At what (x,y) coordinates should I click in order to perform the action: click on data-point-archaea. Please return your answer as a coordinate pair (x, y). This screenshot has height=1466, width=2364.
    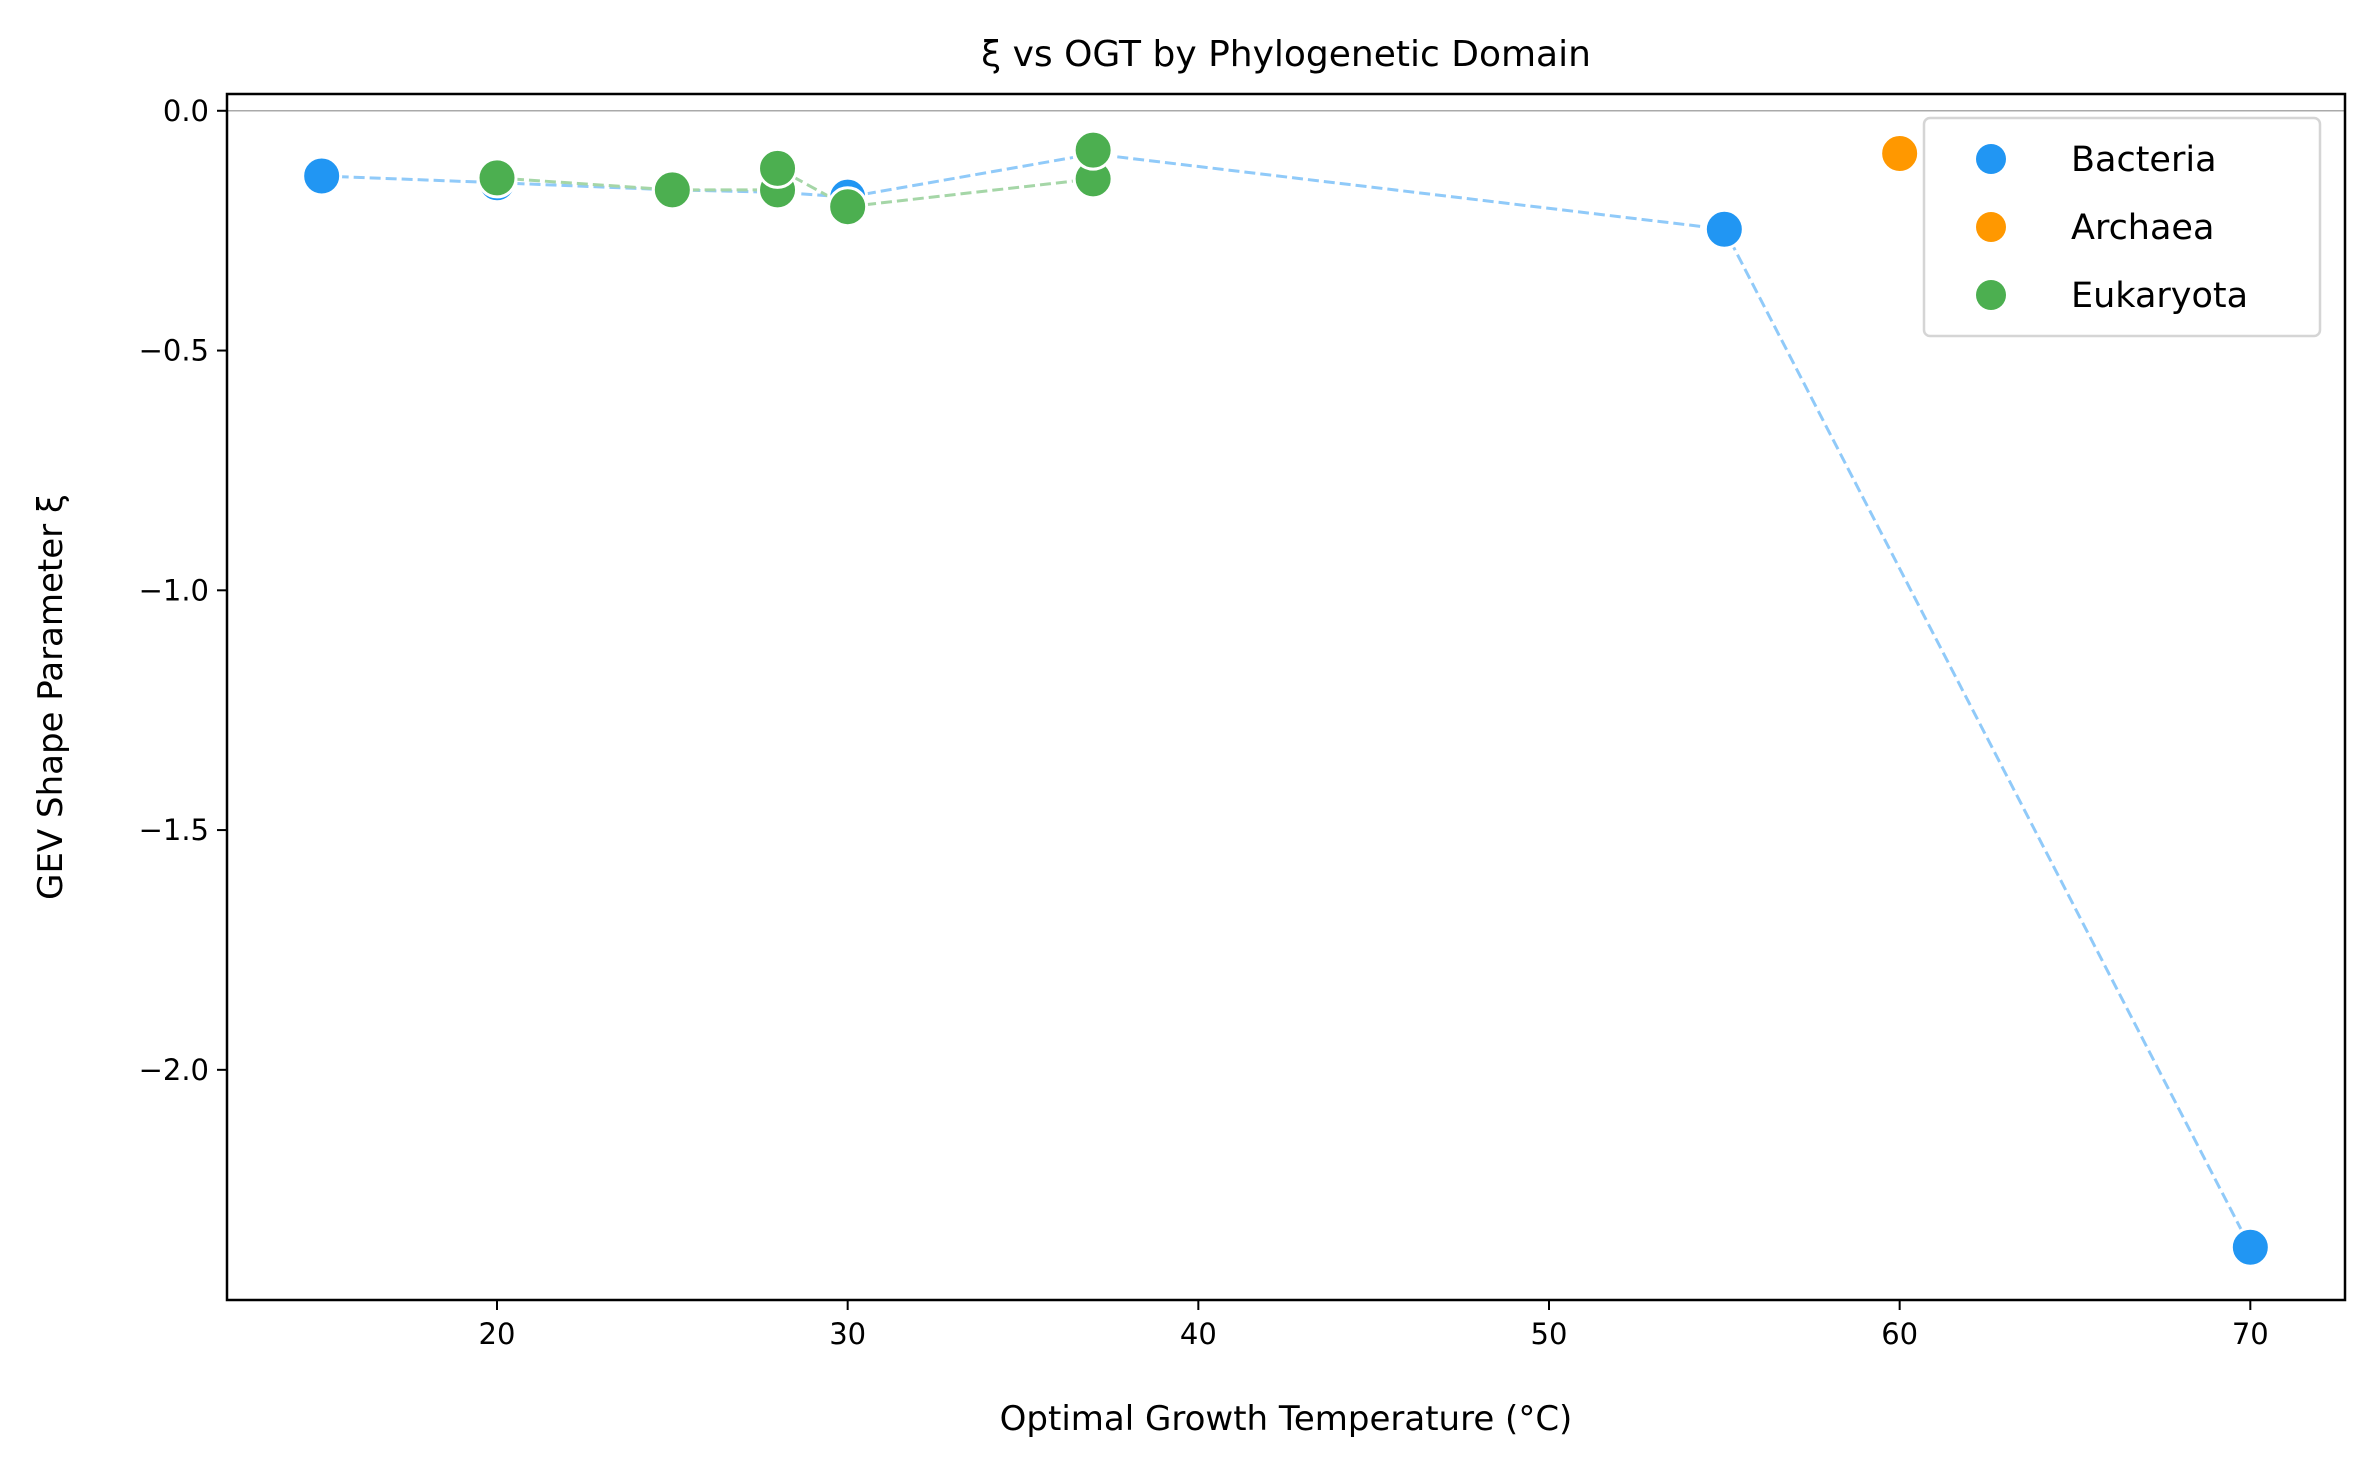
    Looking at the image, I should click on (1900, 153).